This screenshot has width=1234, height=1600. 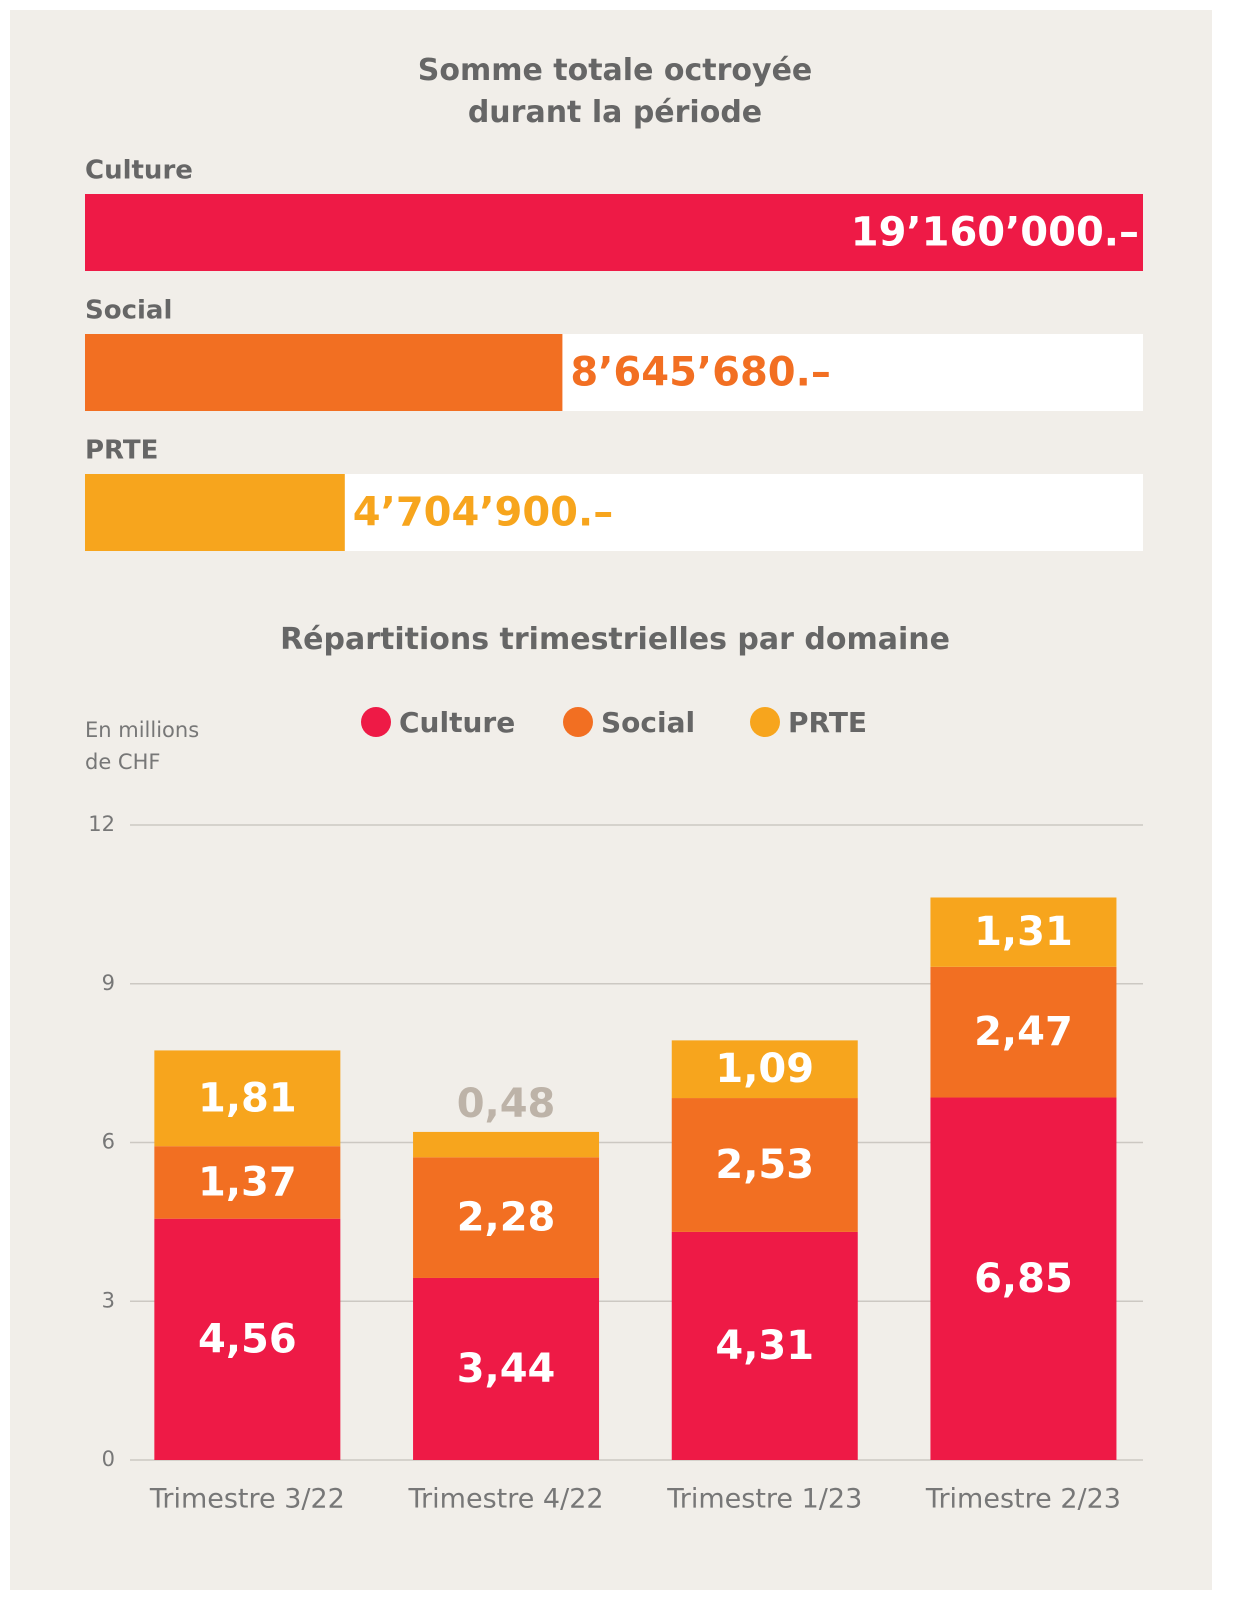 I want to click on value-label: 1,31, so click(x=1023, y=932).